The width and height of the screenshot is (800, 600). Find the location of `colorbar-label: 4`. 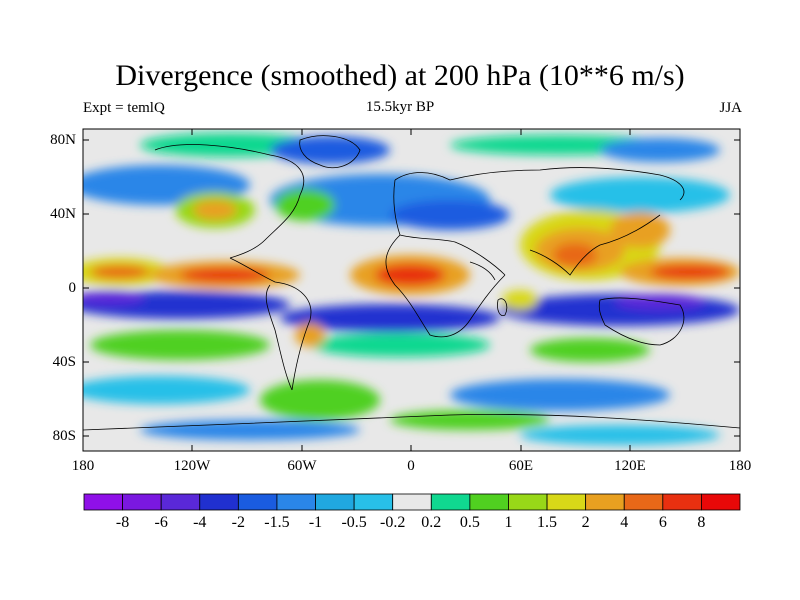

colorbar-label: 4 is located at coordinates (624, 522).